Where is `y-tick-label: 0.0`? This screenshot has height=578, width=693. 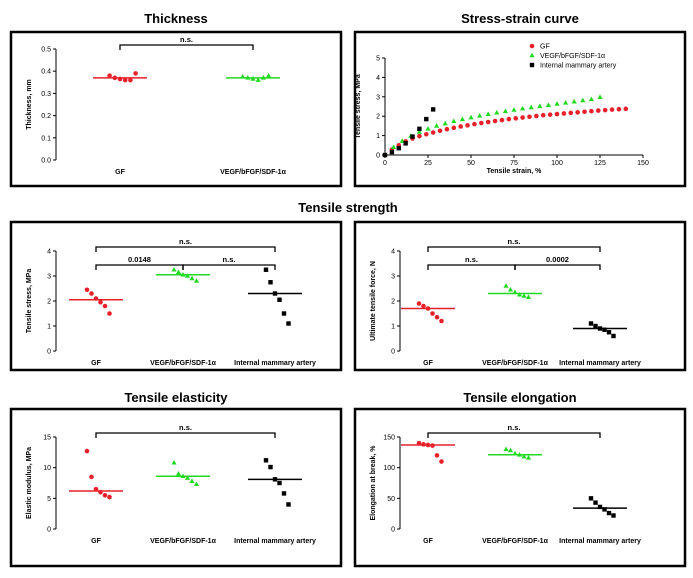 y-tick-label: 0.0 is located at coordinates (46, 161).